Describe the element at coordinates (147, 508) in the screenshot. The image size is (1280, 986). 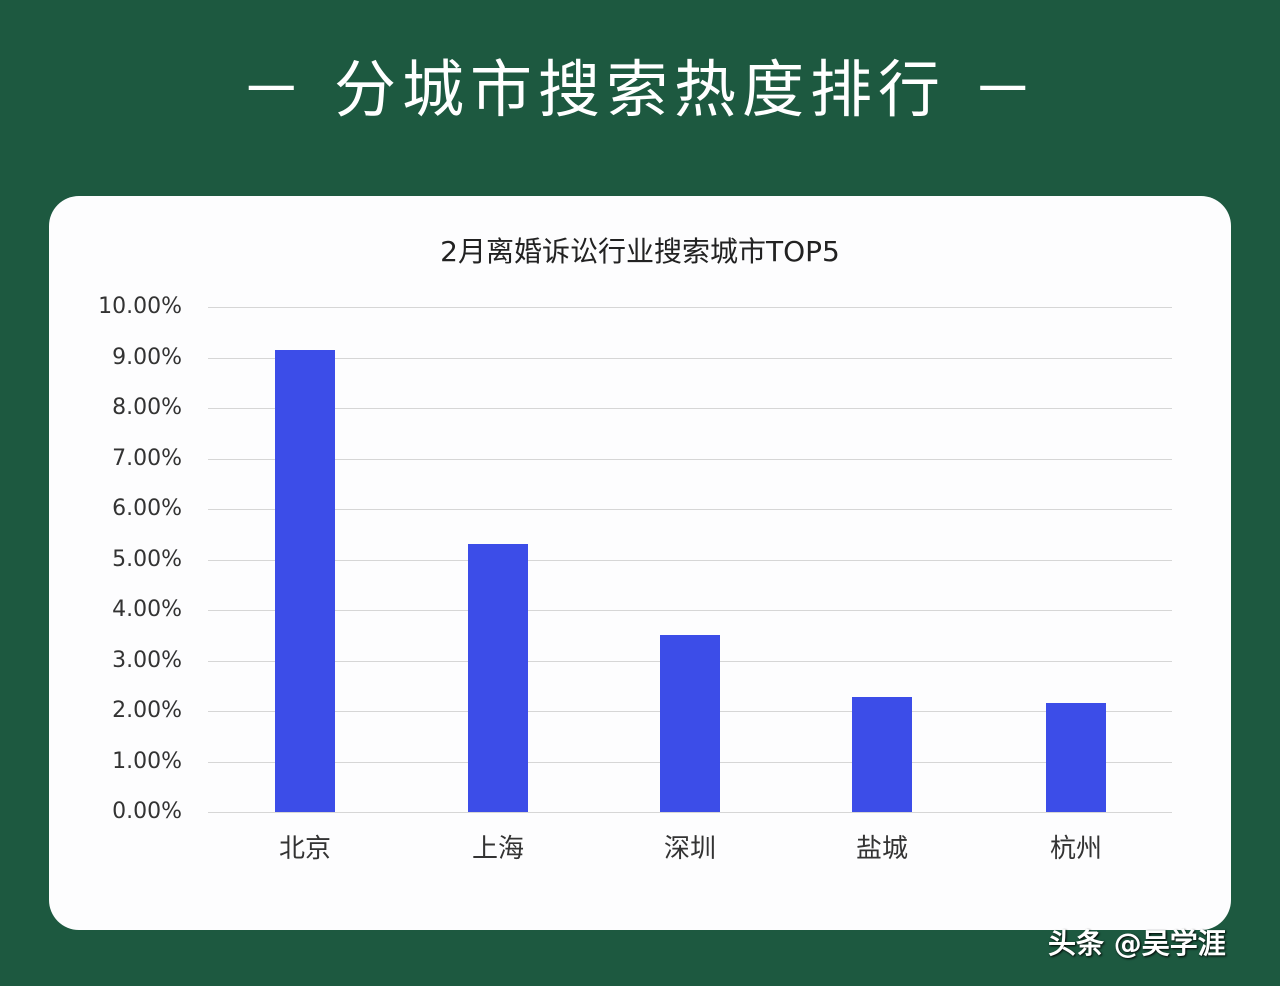
I see `y-tick-label: 6.00%` at that location.